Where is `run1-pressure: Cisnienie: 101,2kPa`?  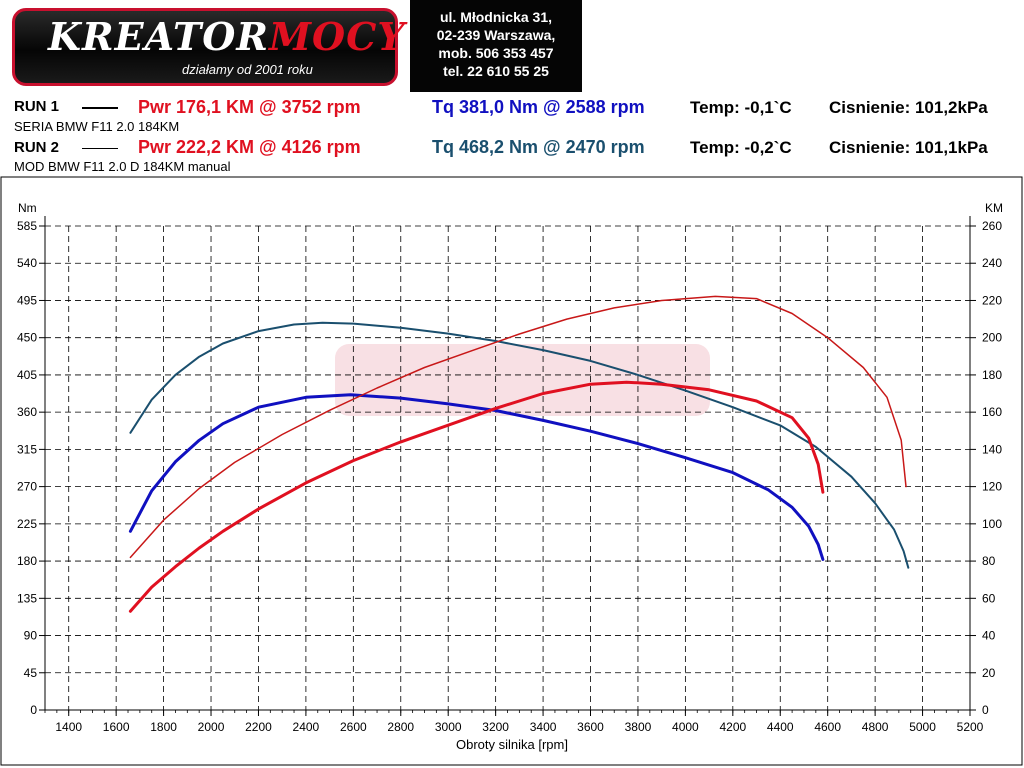
run1-pressure: Cisnienie: 101,2kPa is located at coordinates (908, 107).